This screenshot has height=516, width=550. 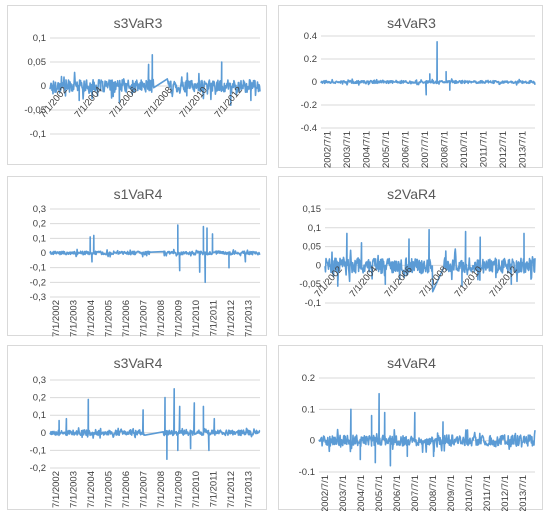 What do you see at coordinates (411, 23) in the screenshot?
I see `chart-title: s4VaR3` at bounding box center [411, 23].